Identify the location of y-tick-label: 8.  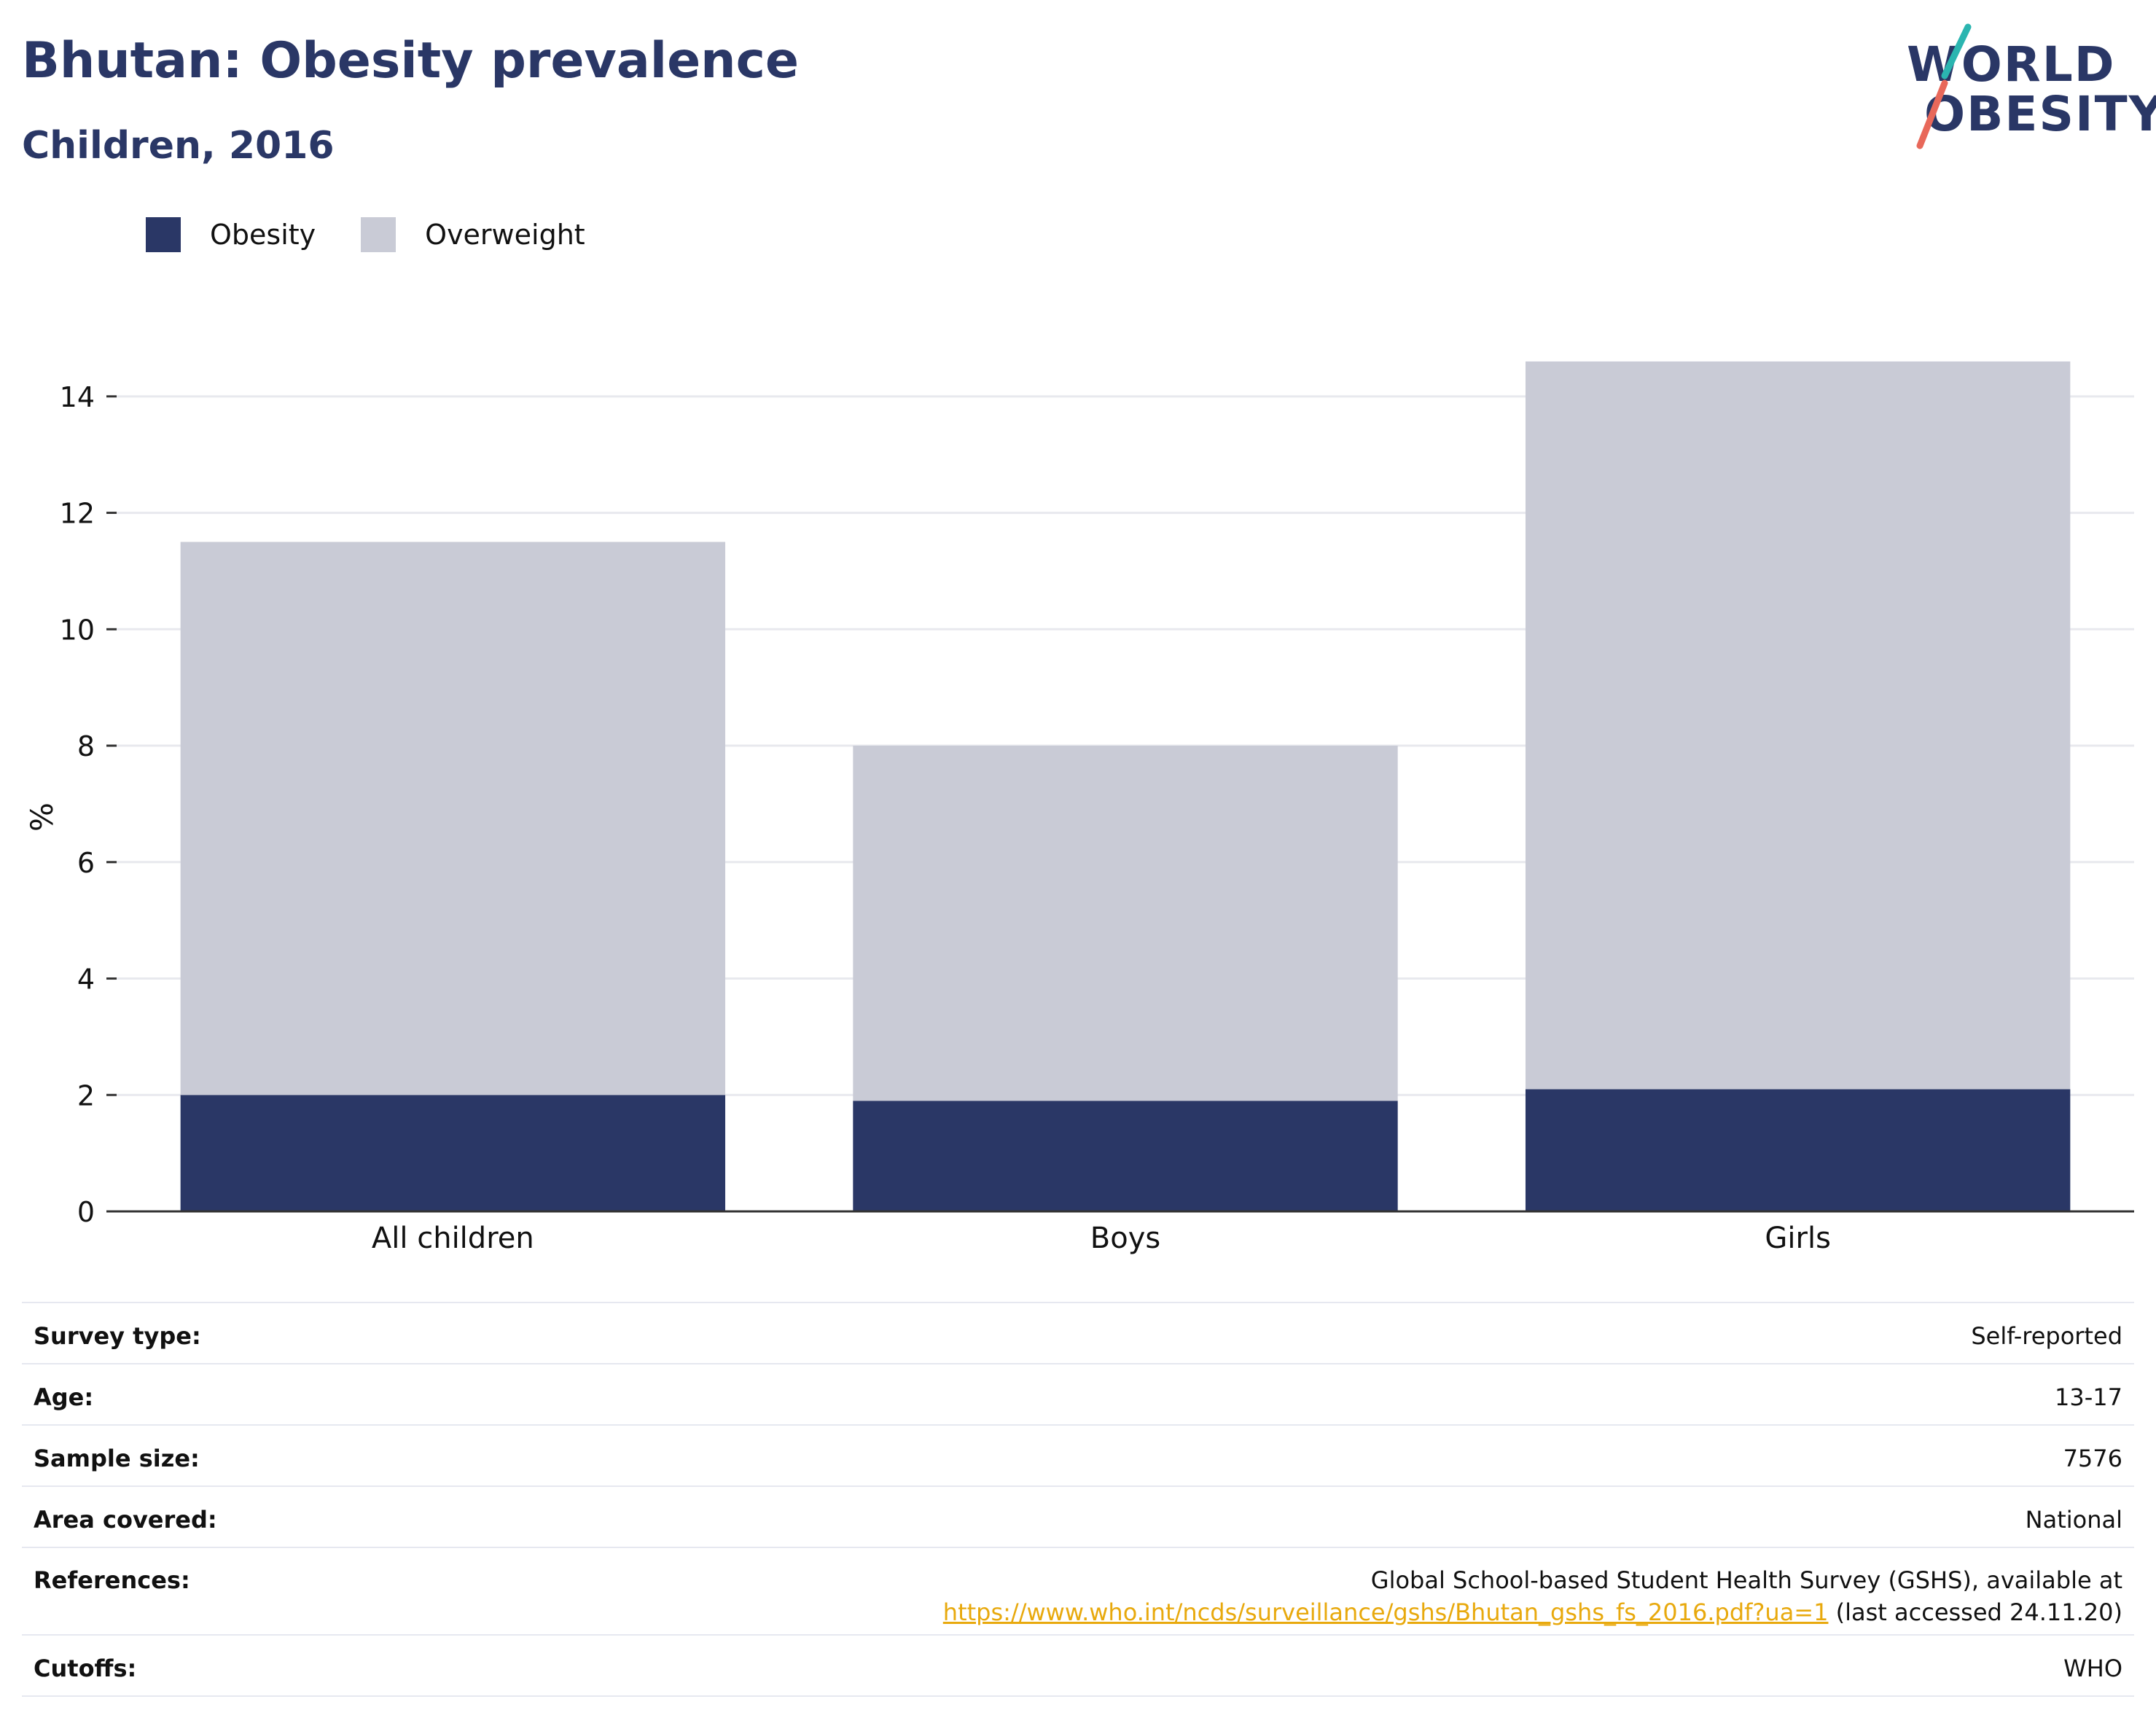
(86, 746).